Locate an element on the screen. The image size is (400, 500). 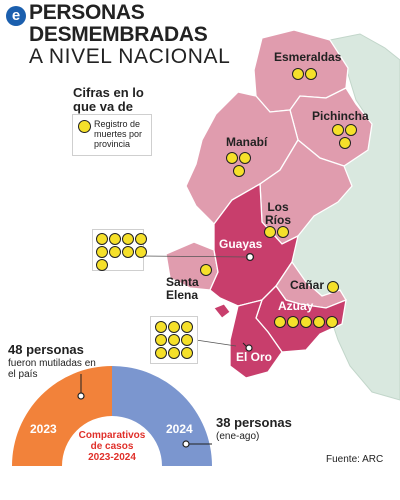
label-azuay: Azuay is located at coordinates (296, 306).